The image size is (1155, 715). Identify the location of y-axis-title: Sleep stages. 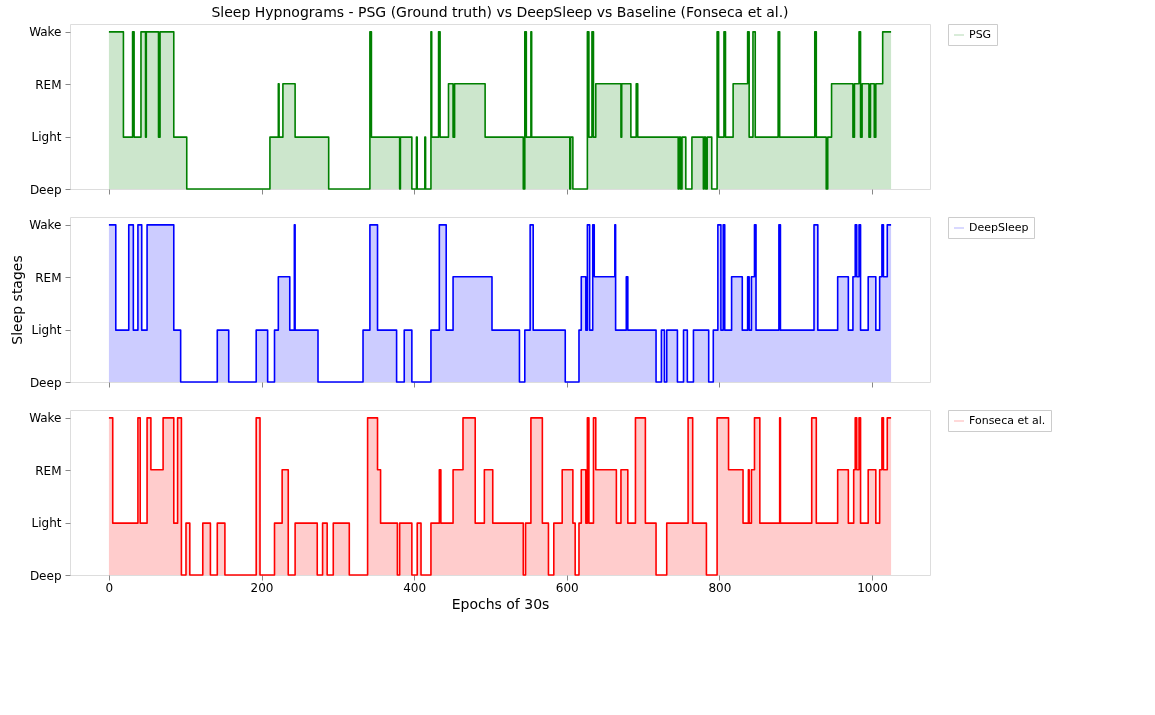
(17, 300).